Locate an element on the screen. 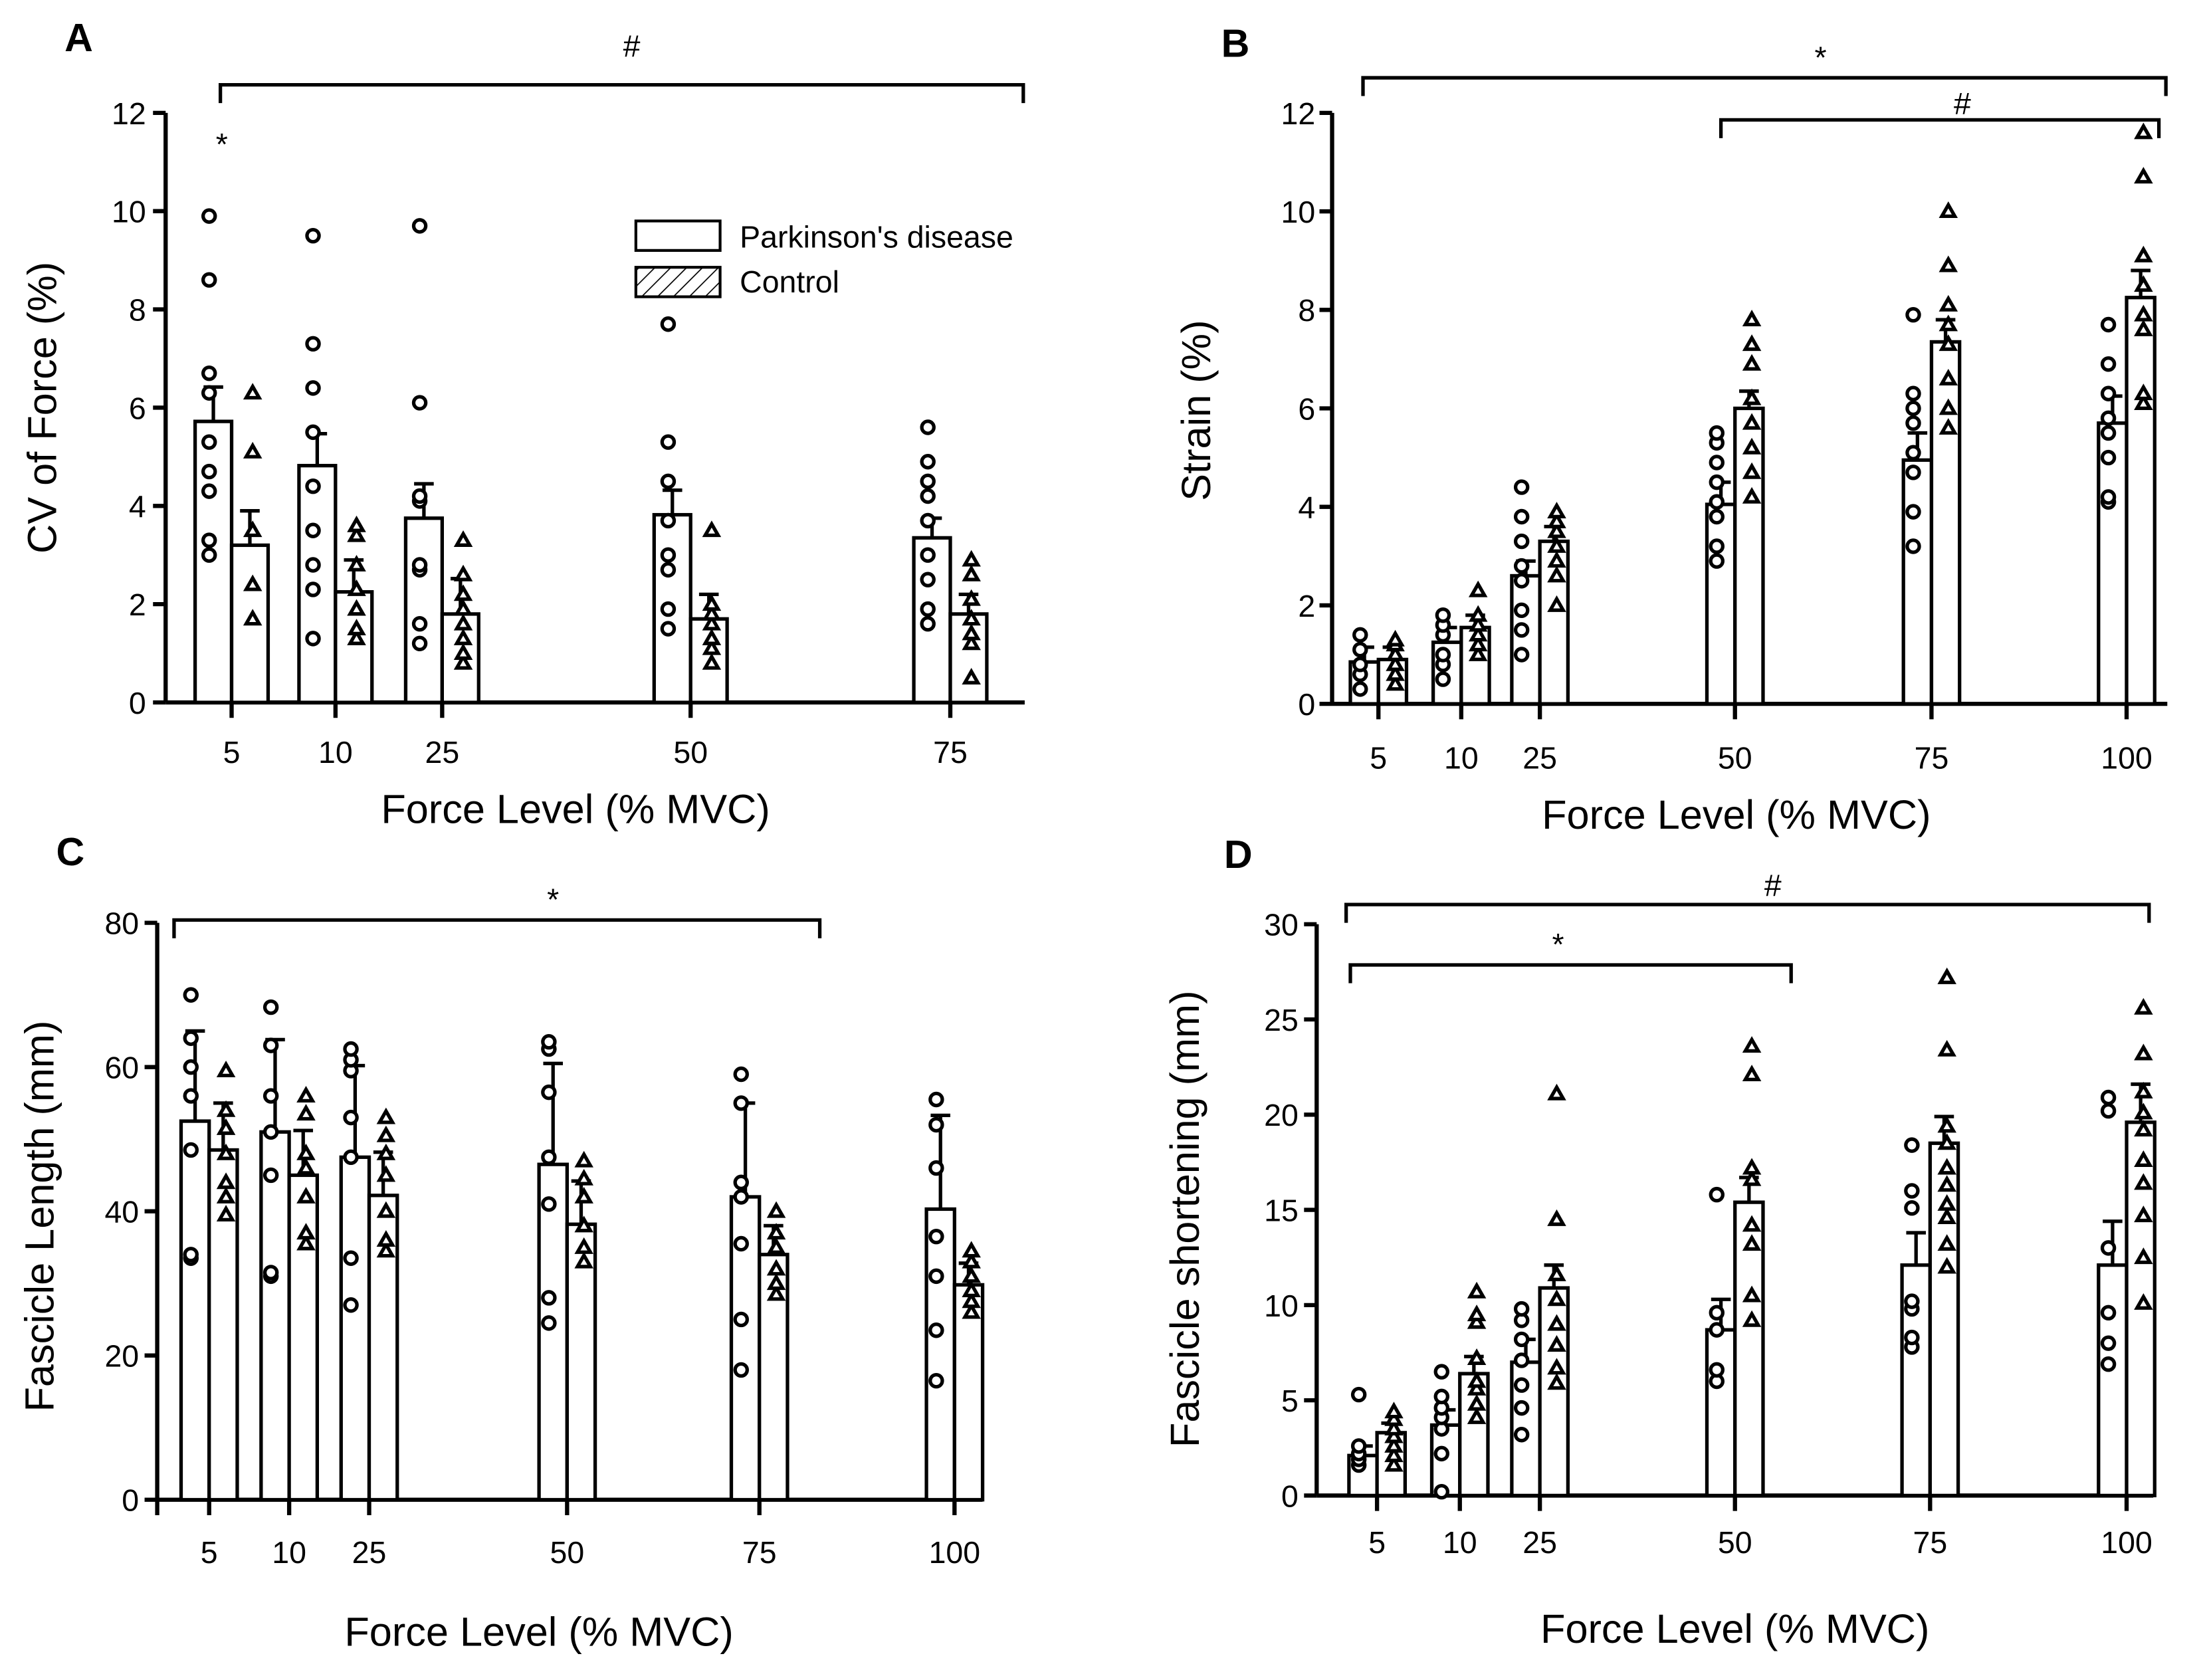  y-tick-label: 8 is located at coordinates (137, 309).